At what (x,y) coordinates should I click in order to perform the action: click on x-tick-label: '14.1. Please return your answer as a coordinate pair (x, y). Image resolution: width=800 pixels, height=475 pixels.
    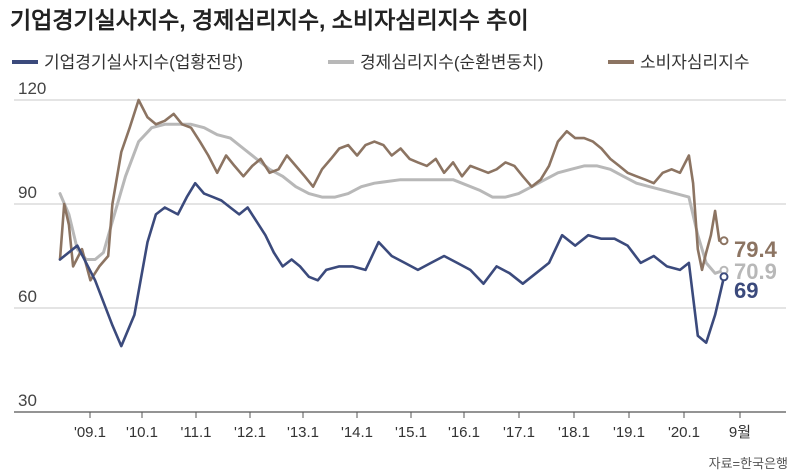
    Looking at the image, I should click on (357, 432).